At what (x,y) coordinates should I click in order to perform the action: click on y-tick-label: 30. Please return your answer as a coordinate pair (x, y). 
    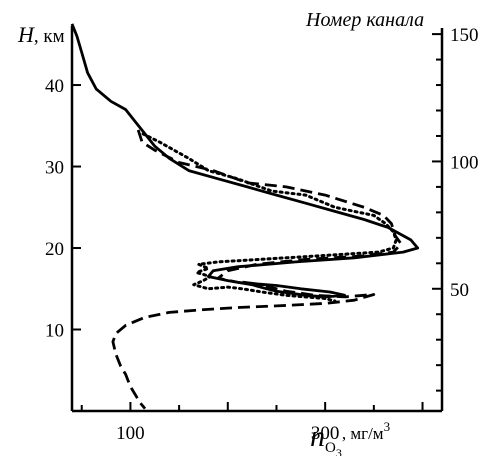
    Looking at the image, I should click on (54, 168).